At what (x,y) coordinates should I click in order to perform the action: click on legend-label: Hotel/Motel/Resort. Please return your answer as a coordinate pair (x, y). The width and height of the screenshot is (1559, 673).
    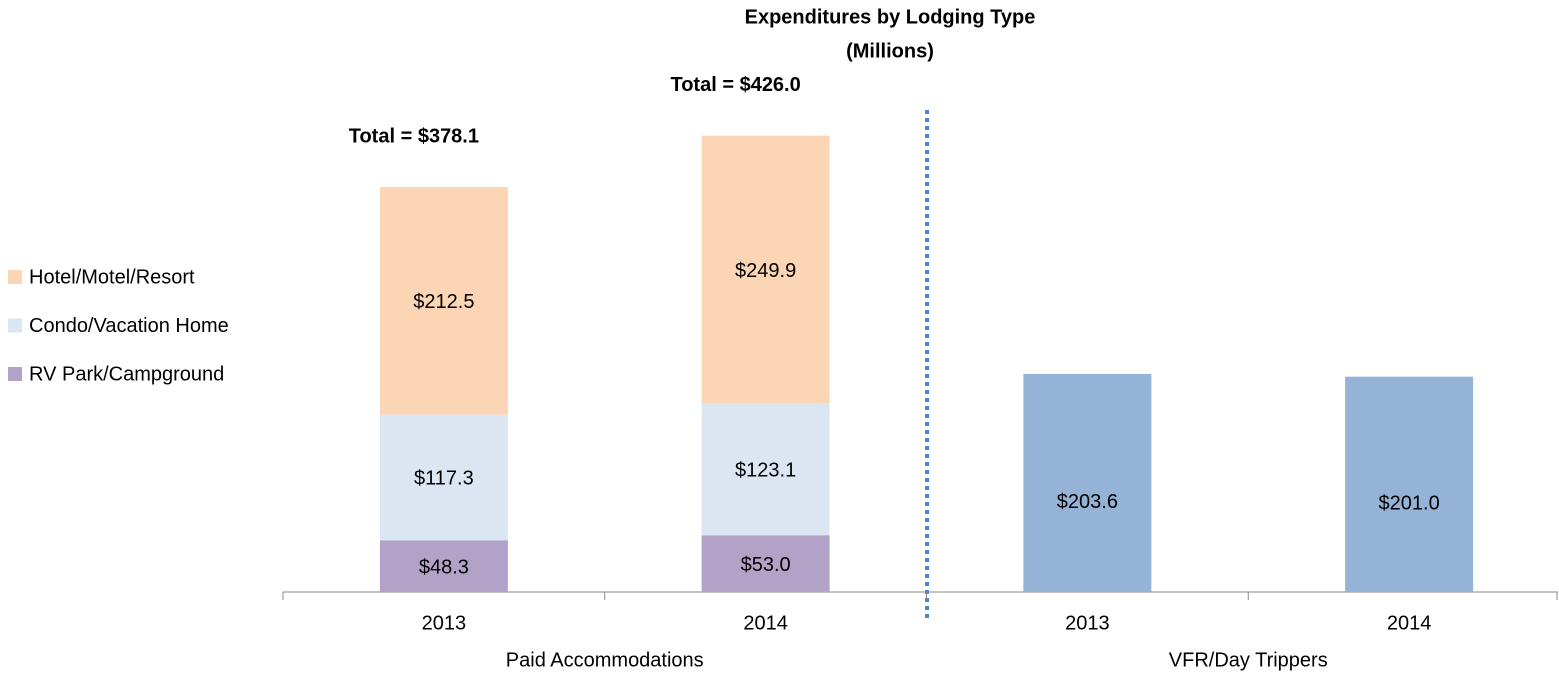
    Looking at the image, I should click on (112, 277).